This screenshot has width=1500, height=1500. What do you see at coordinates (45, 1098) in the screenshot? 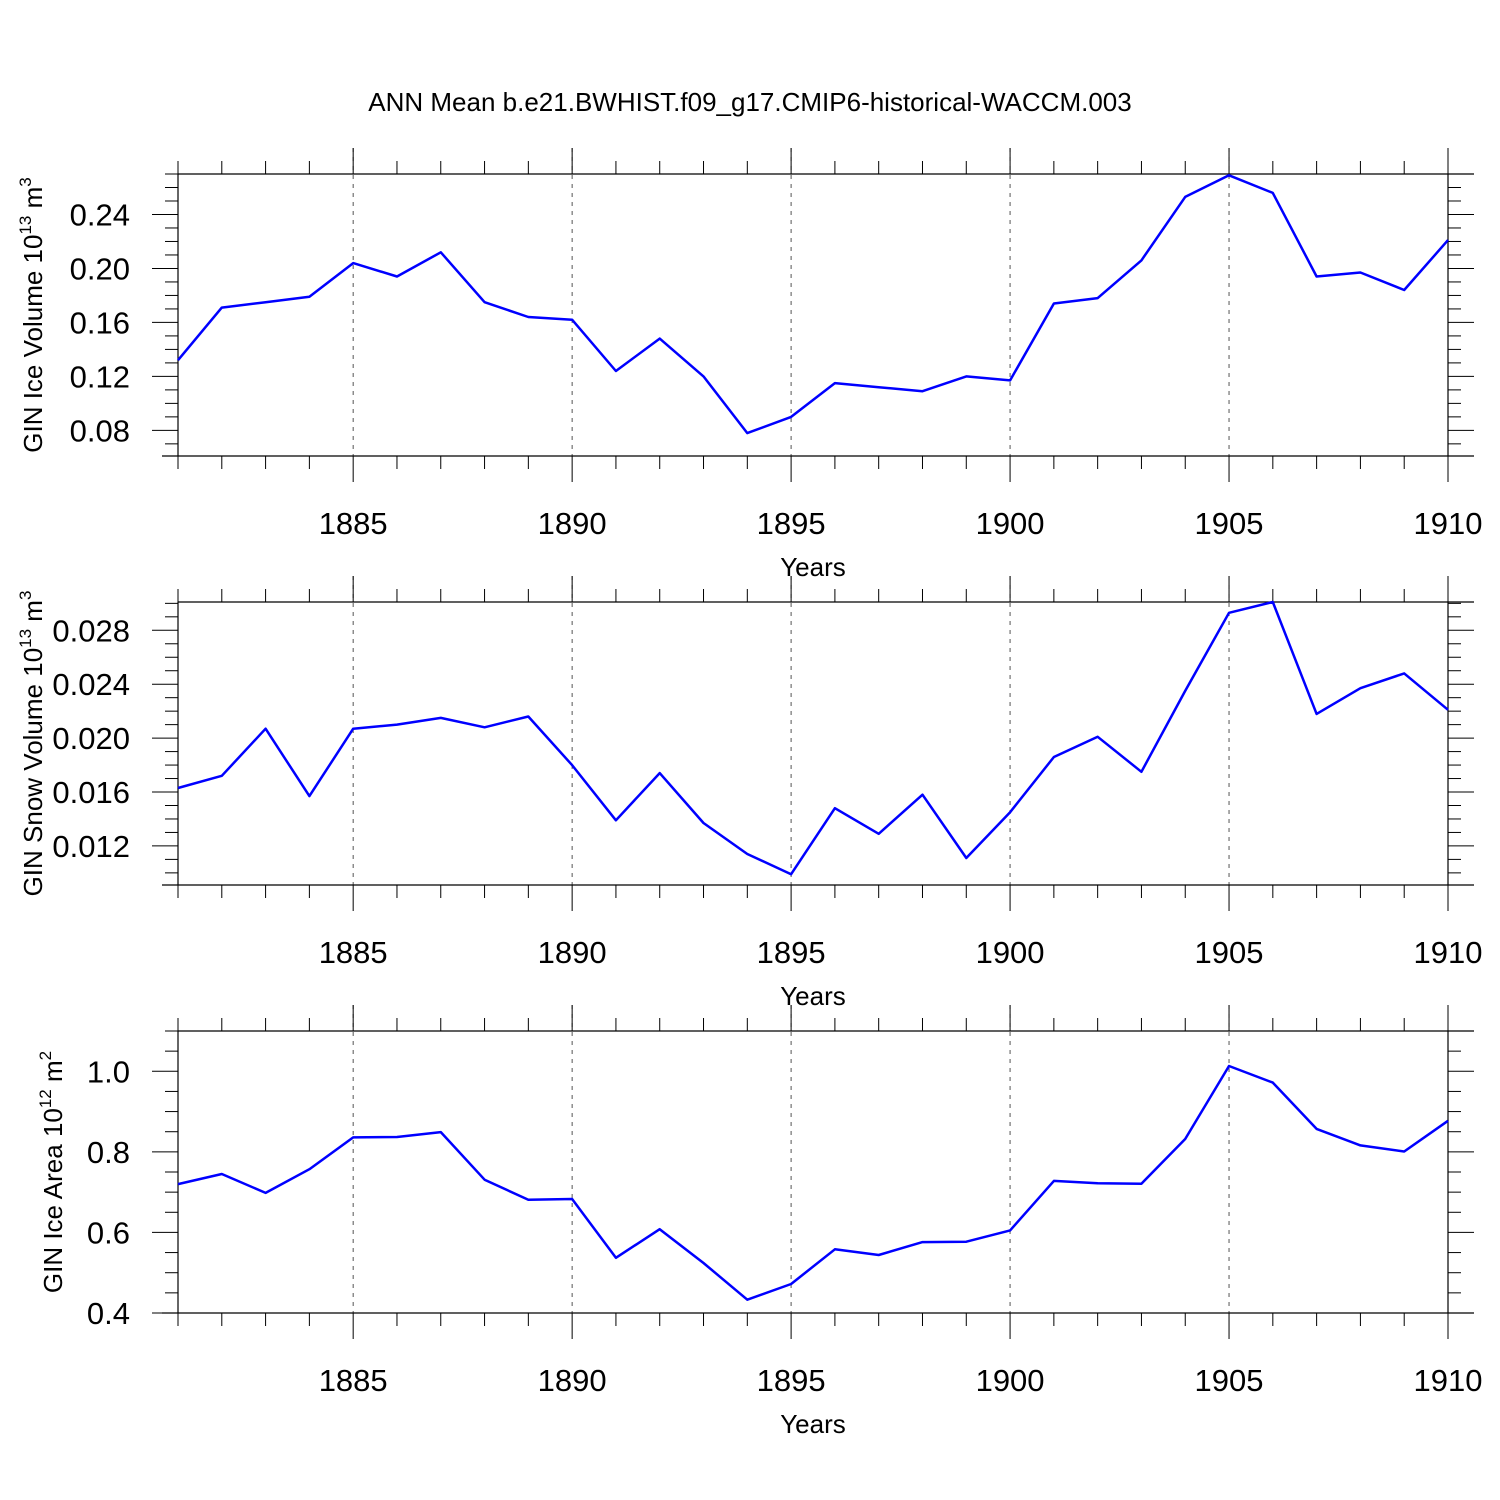
I see `y-axis-title-exp: 12` at bounding box center [45, 1098].